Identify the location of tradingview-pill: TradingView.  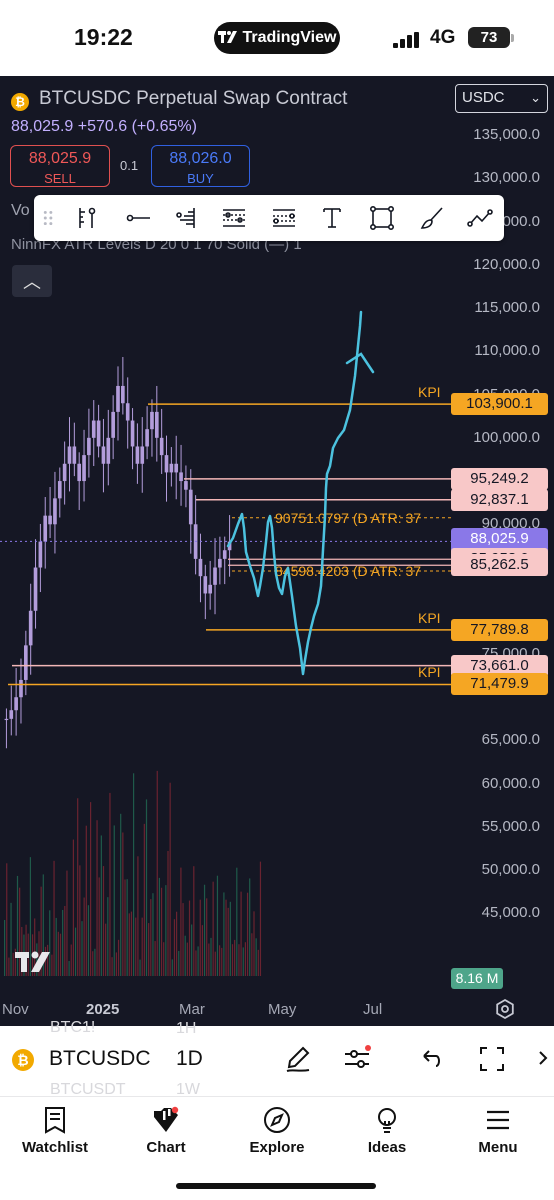
(277, 38).